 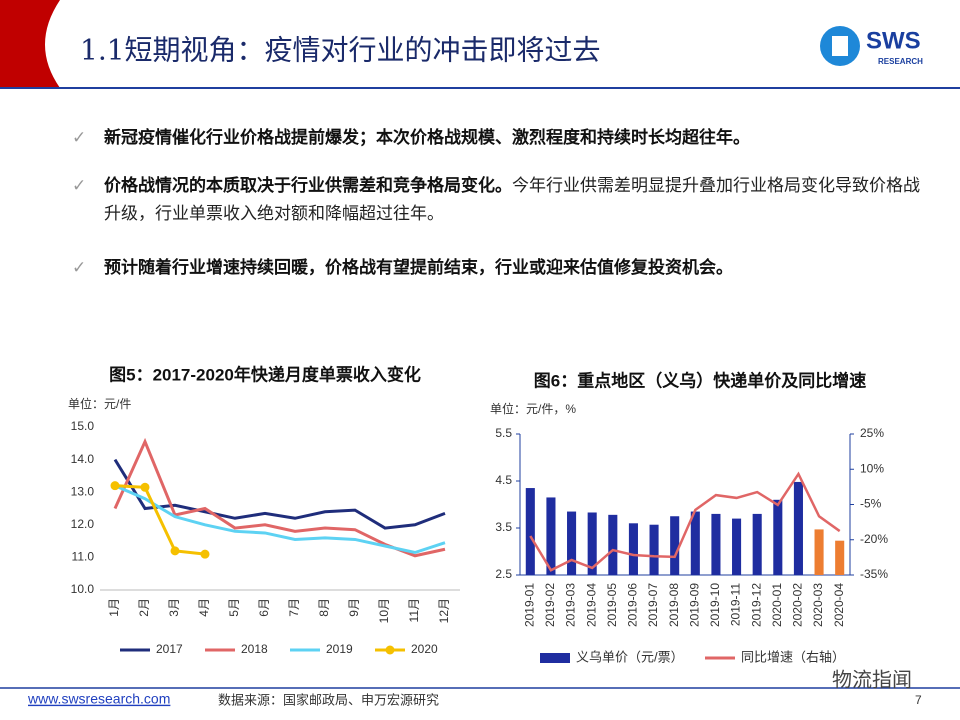 What do you see at coordinates (715, 605) in the screenshot?
I see `x-tick-label: 2019-10` at bounding box center [715, 605].